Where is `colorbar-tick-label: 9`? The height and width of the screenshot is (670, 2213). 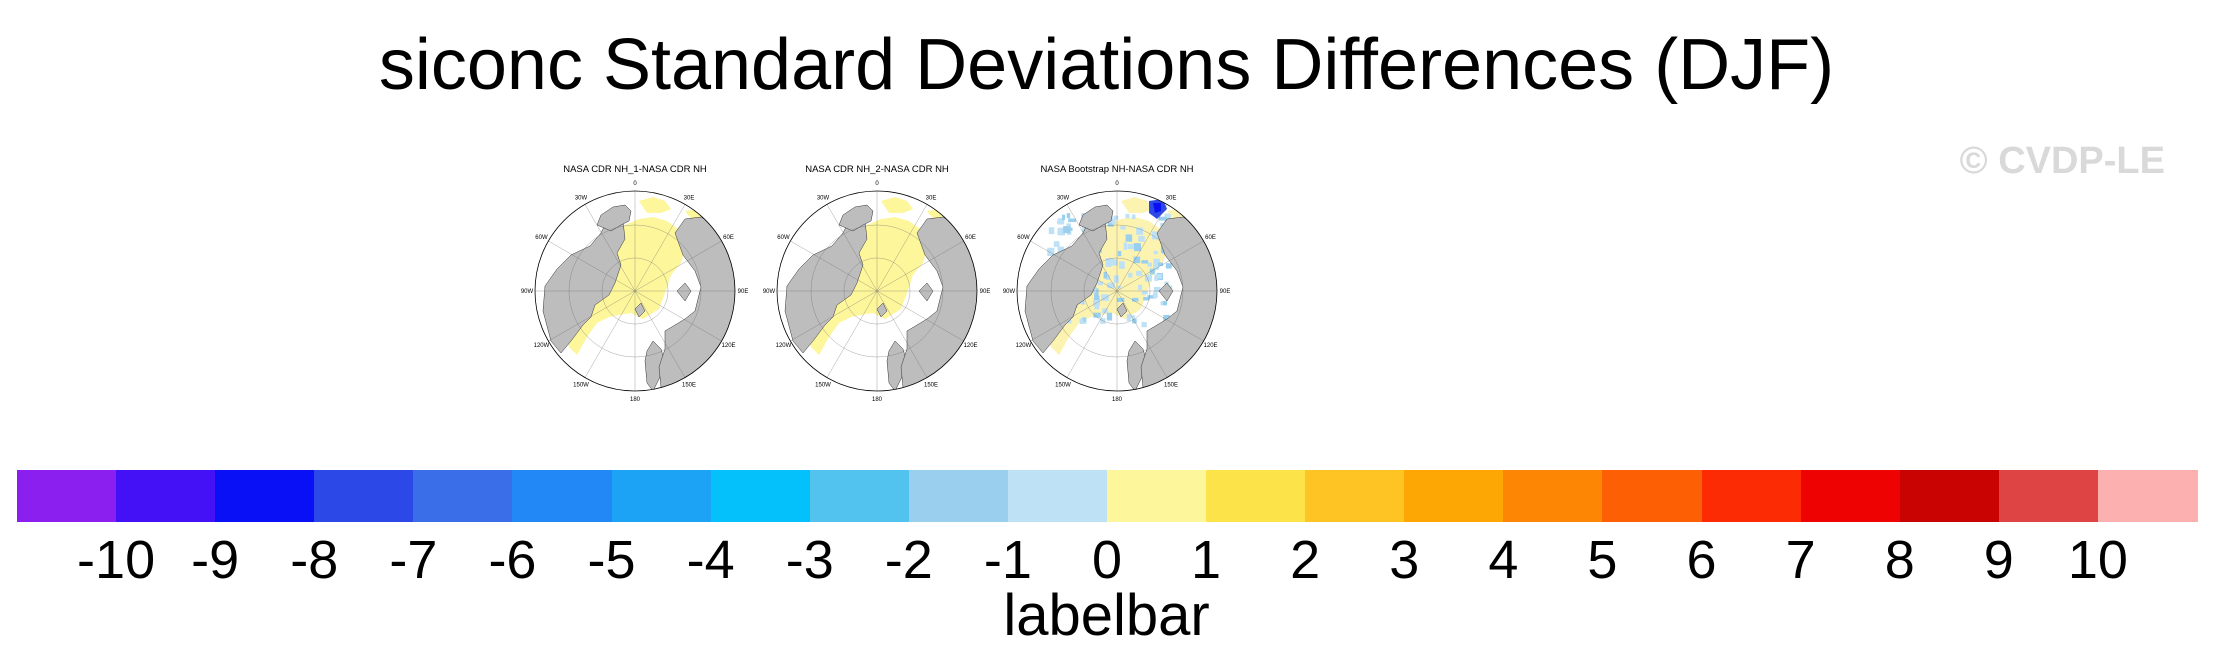
colorbar-tick-label: 9 is located at coordinates (1998, 560).